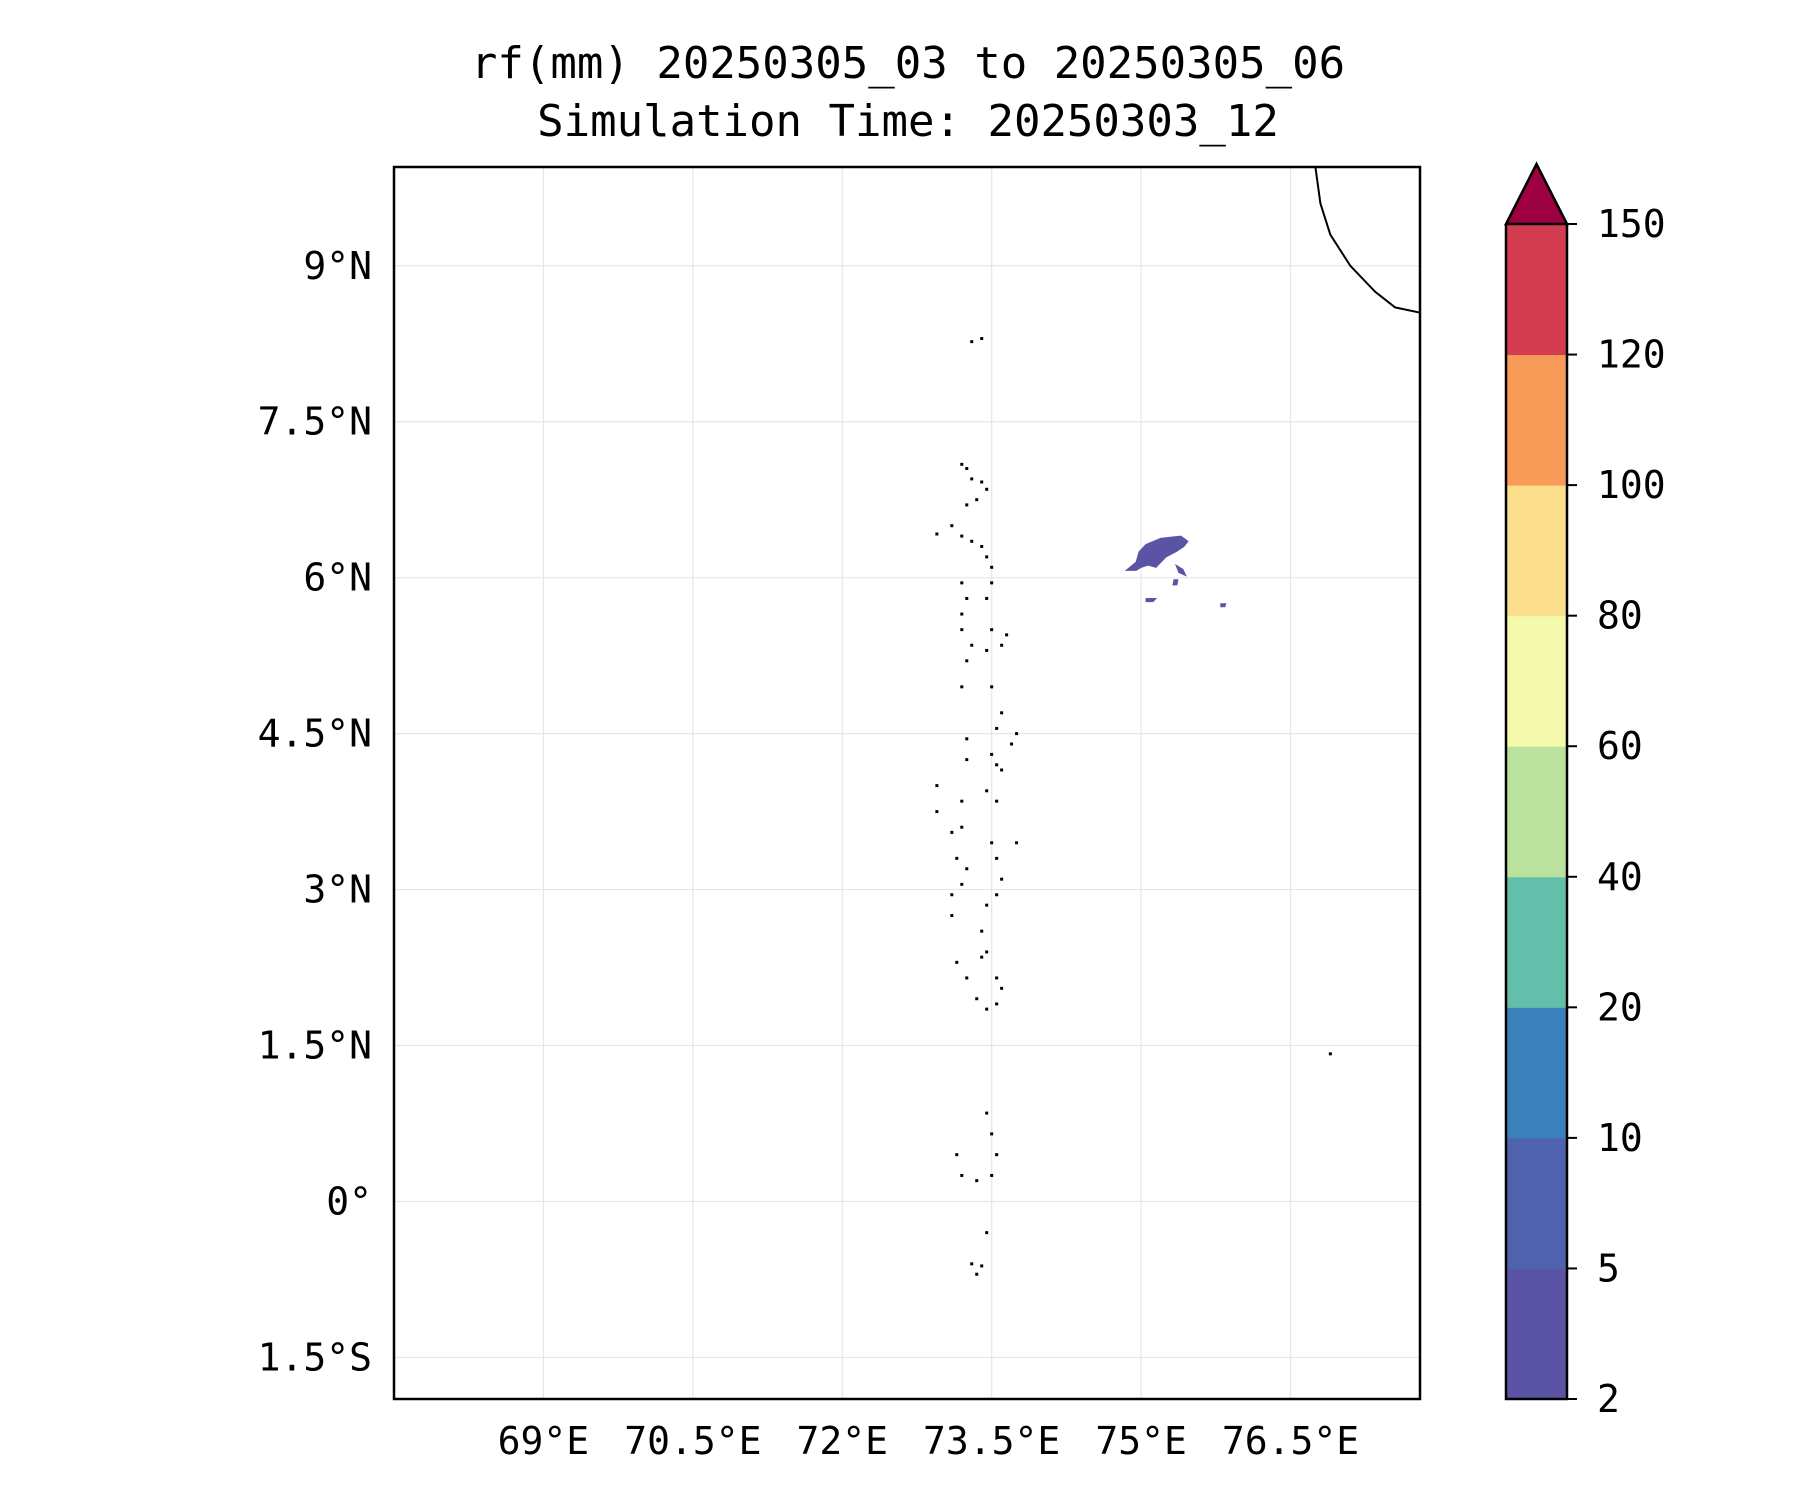 The height and width of the screenshot is (1500, 1800). What do you see at coordinates (1536, 193) in the screenshot?
I see `colorbar-extend-arrow` at bounding box center [1536, 193].